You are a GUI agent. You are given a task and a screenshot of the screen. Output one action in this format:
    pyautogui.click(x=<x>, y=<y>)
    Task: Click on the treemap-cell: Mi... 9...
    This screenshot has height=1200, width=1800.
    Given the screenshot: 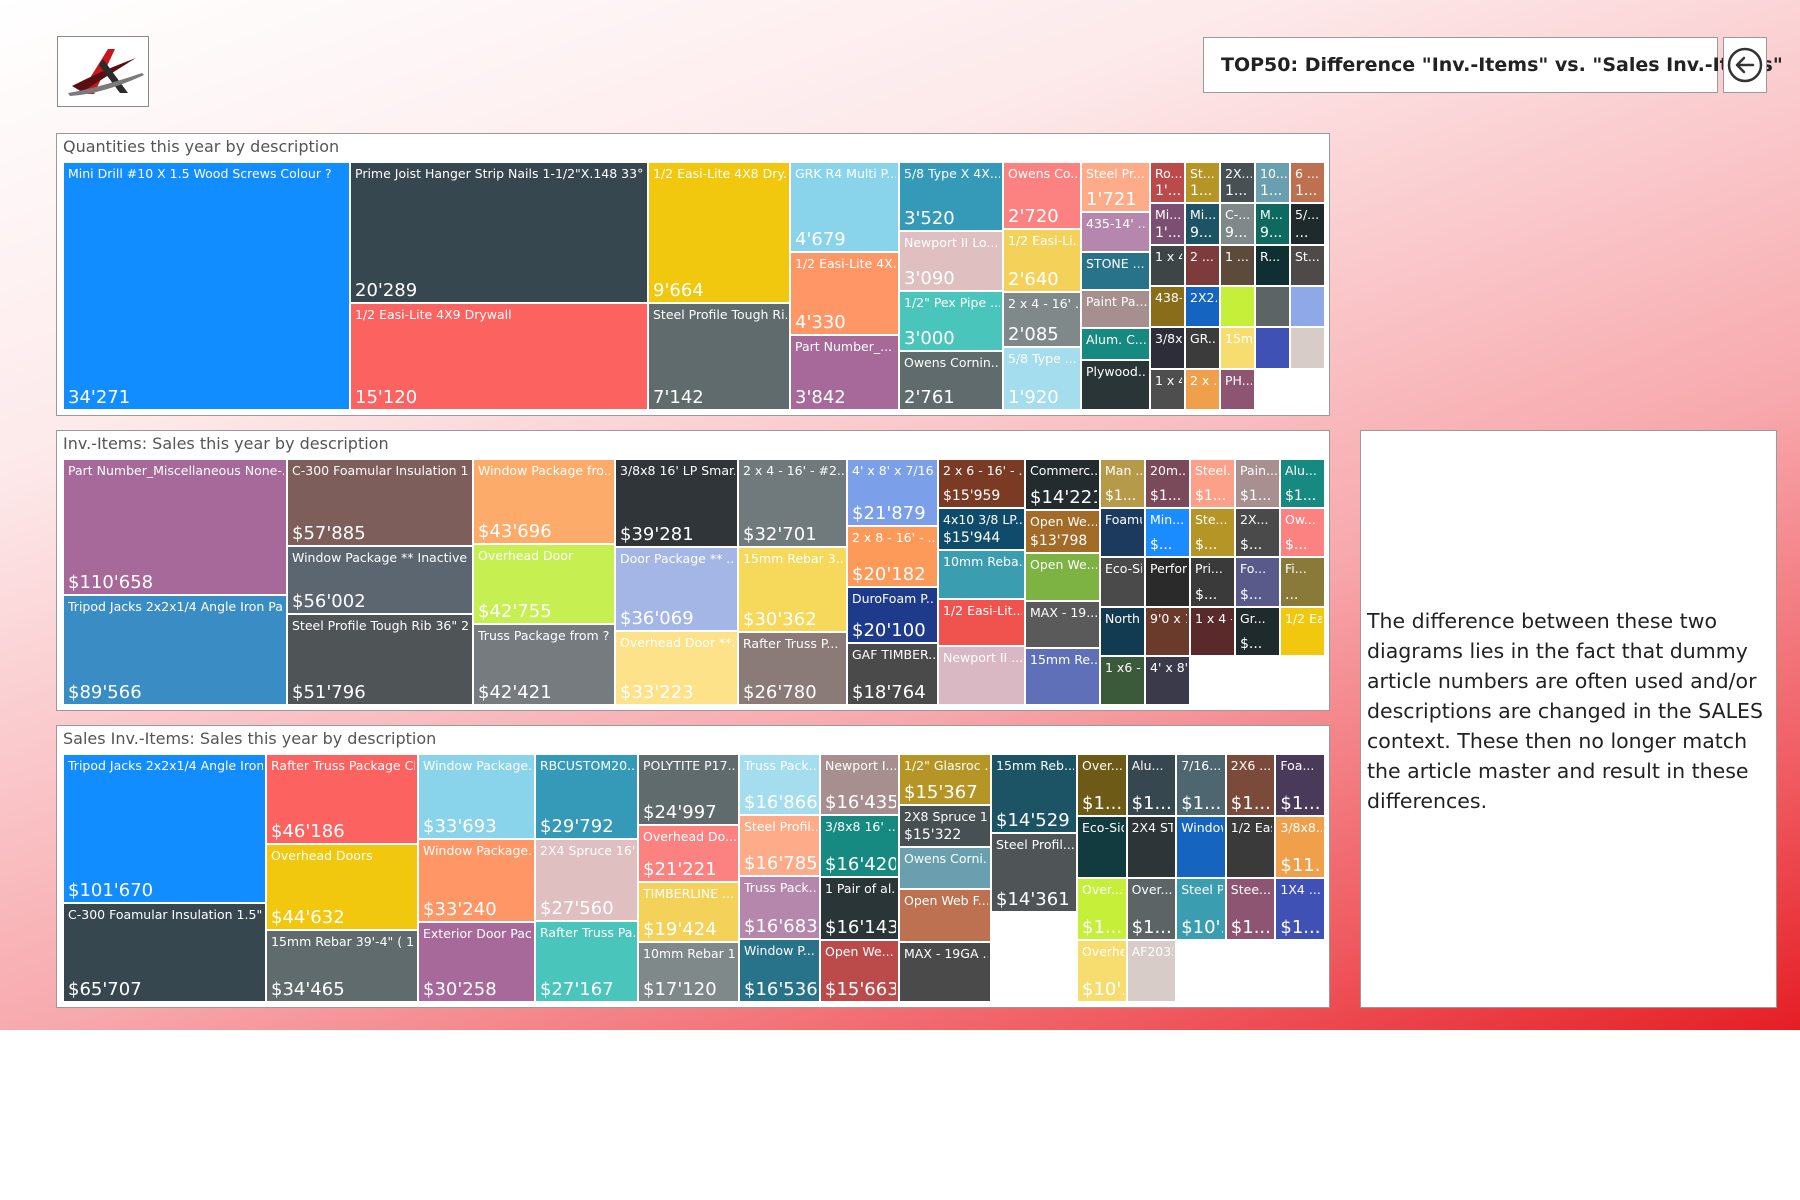 What is the action you would take?
    pyautogui.click(x=1202, y=224)
    